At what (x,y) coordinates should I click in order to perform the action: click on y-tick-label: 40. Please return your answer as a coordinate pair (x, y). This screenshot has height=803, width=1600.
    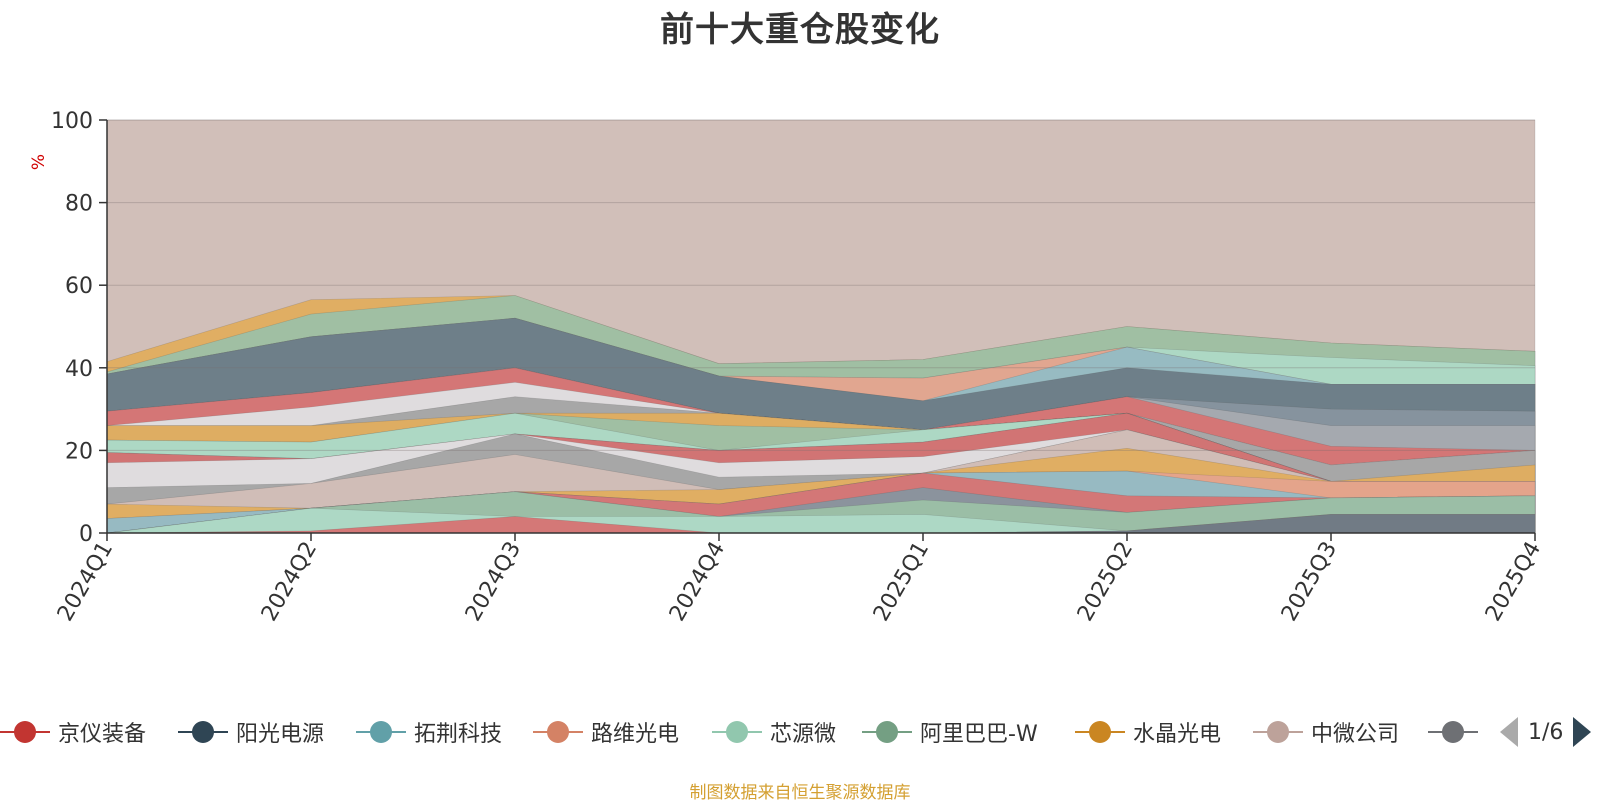
    Looking at the image, I should click on (79, 369).